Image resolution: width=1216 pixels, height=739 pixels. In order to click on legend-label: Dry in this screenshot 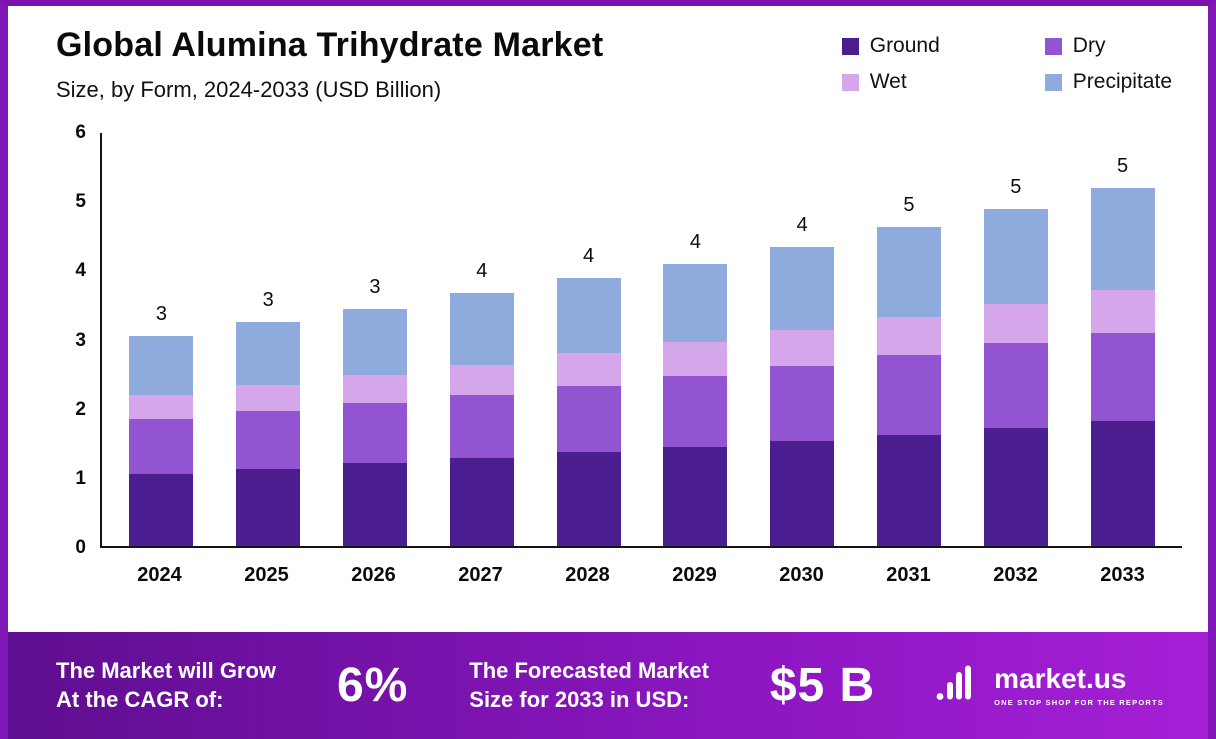, I will do `click(1089, 45)`.